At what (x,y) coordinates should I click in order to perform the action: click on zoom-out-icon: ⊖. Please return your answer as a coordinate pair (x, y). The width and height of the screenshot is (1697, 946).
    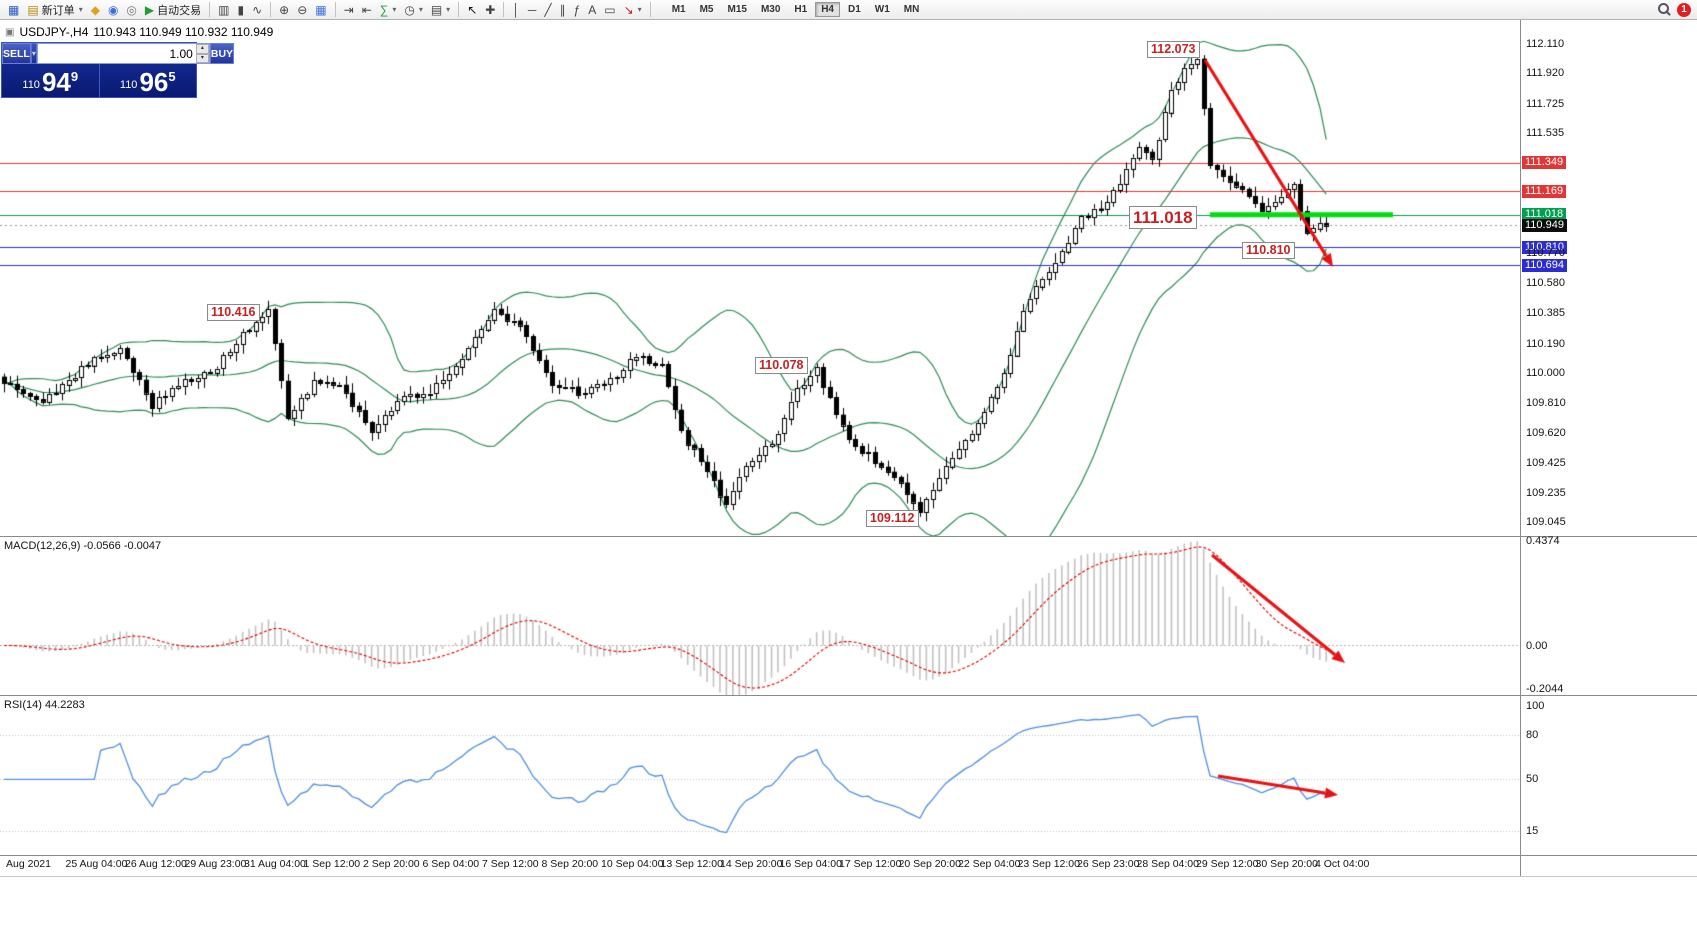
    Looking at the image, I should click on (302, 9).